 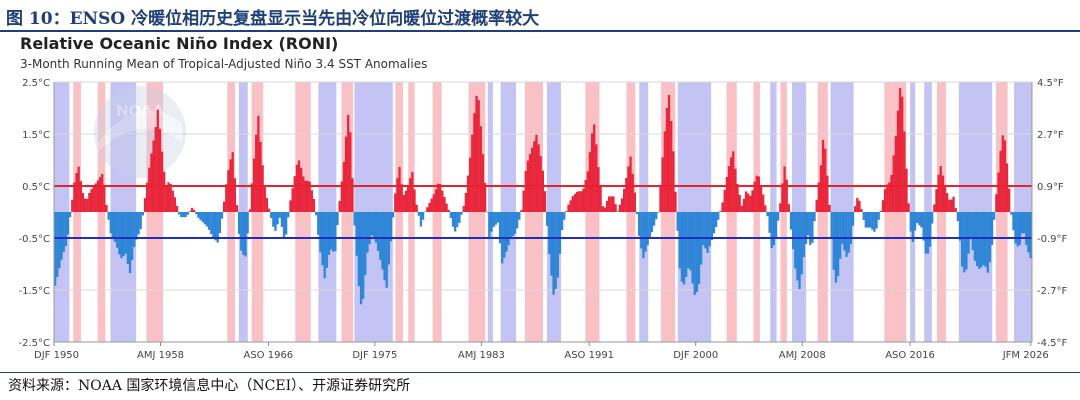 What do you see at coordinates (695, 355) in the screenshot?
I see `x-tick-label: DJF 2000` at bounding box center [695, 355].